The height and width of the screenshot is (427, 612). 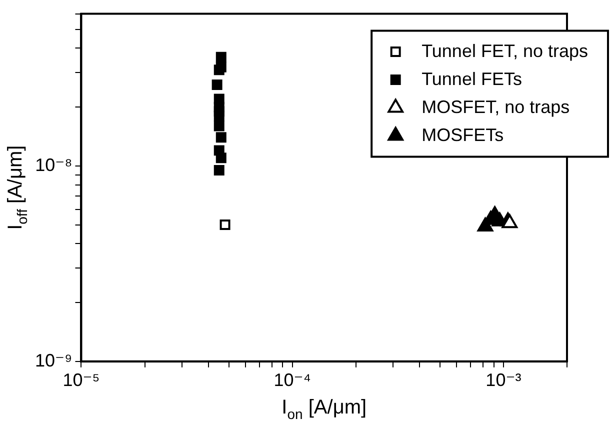 What do you see at coordinates (463, 134) in the screenshot?
I see `legend-label: MOSFETs` at bounding box center [463, 134].